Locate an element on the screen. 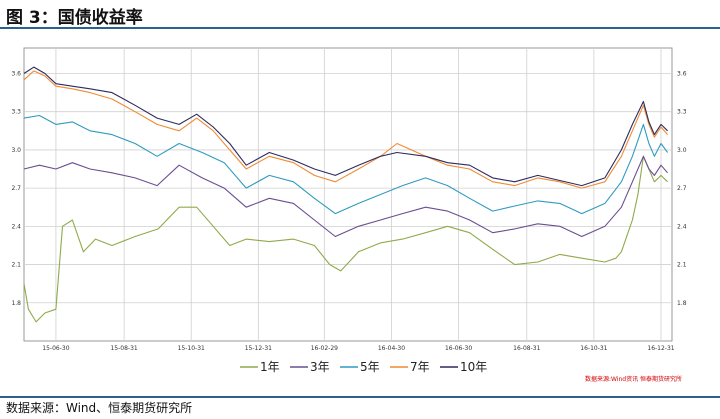  legend-label: 7年 is located at coordinates (420, 367).